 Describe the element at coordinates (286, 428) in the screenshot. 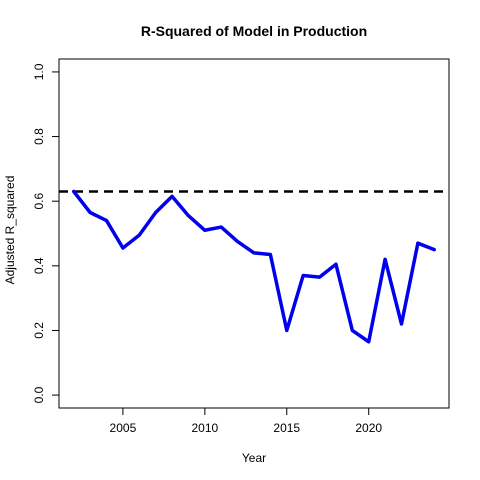

I see `x-tick-label: 2015` at that location.